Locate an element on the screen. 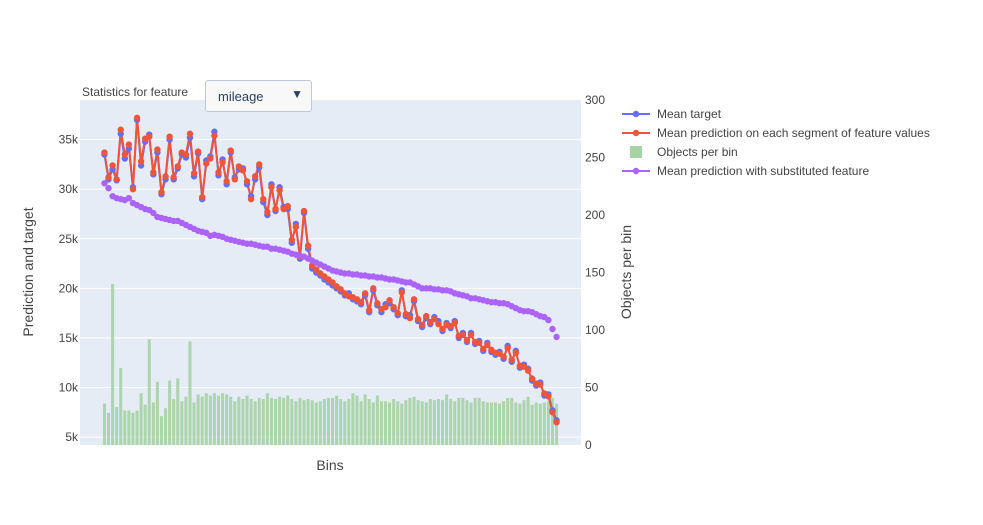  y2-tick-label: 150 is located at coordinates (595, 273).